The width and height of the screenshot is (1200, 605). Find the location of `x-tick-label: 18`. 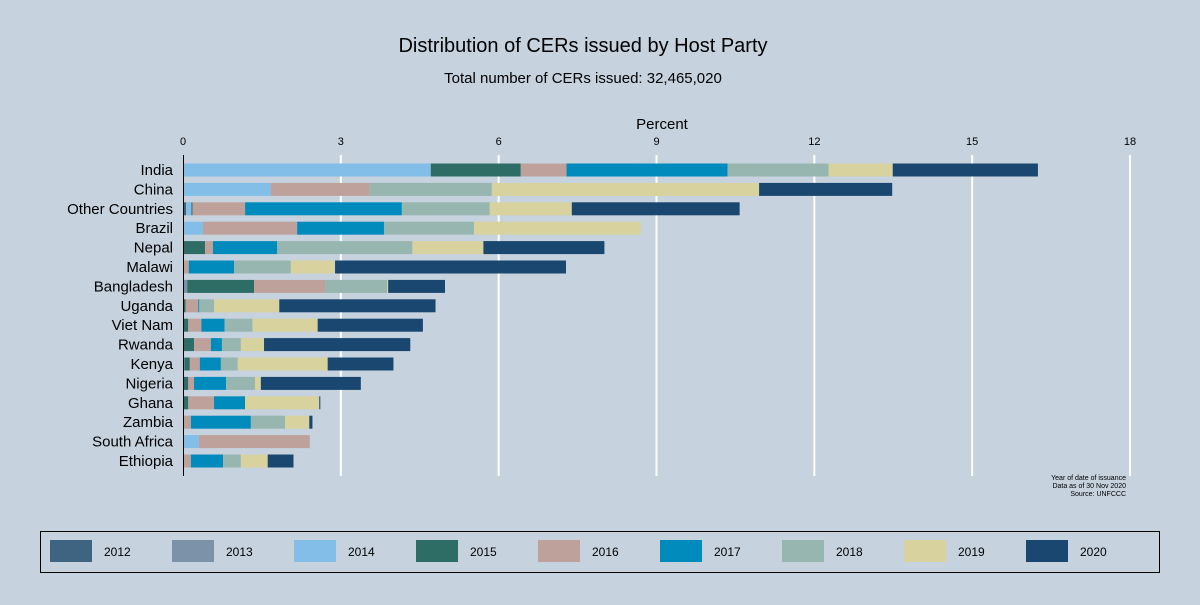

x-tick-label: 18 is located at coordinates (1130, 142).